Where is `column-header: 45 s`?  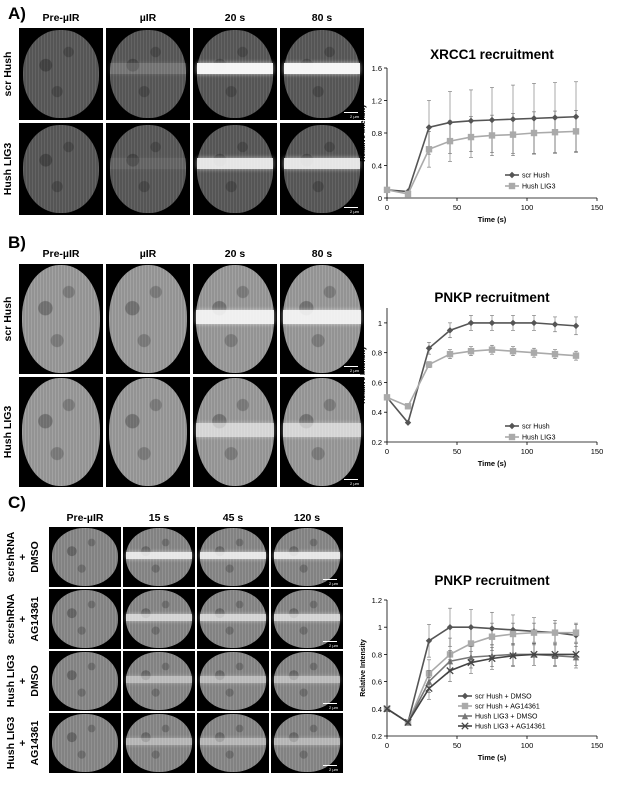 column-header: 45 s is located at coordinates (233, 518).